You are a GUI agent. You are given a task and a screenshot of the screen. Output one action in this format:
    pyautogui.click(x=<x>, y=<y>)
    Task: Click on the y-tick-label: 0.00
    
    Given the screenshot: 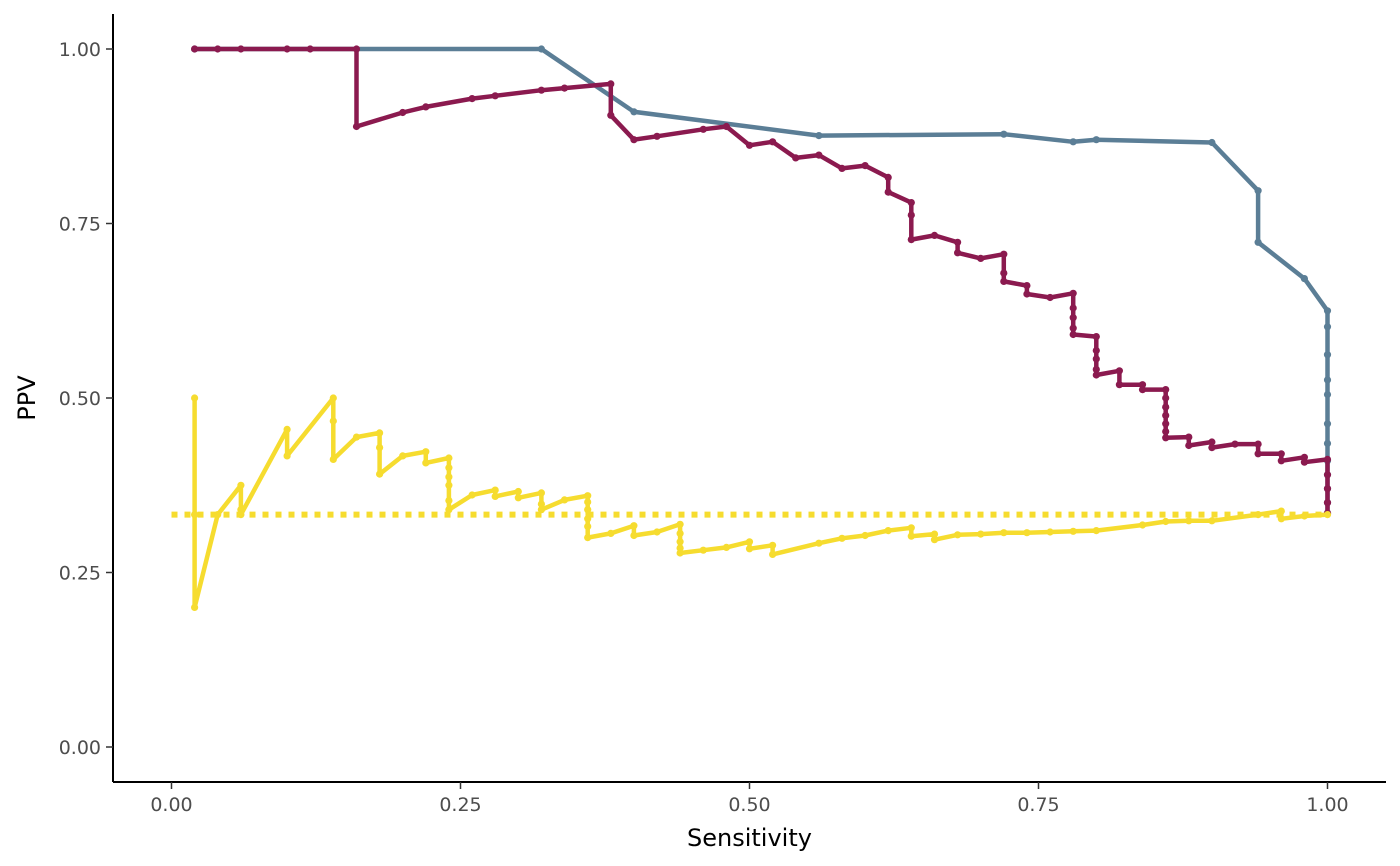 What is the action you would take?
    pyautogui.click(x=80, y=748)
    